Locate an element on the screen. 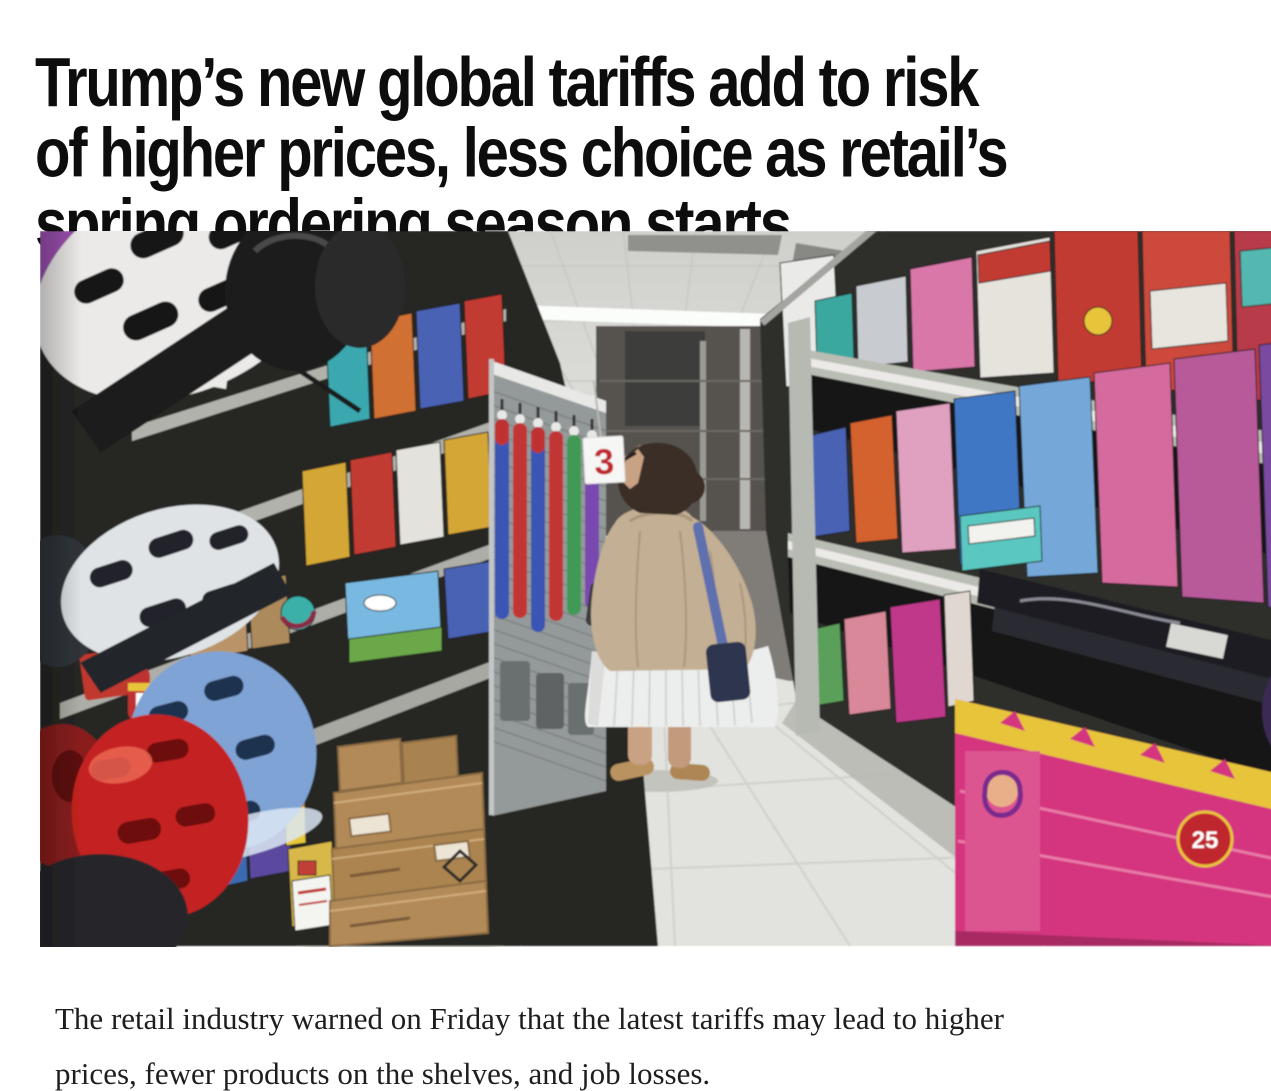 The width and height of the screenshot is (1271, 1091). right-shelf-upright is located at coordinates (804, 526).